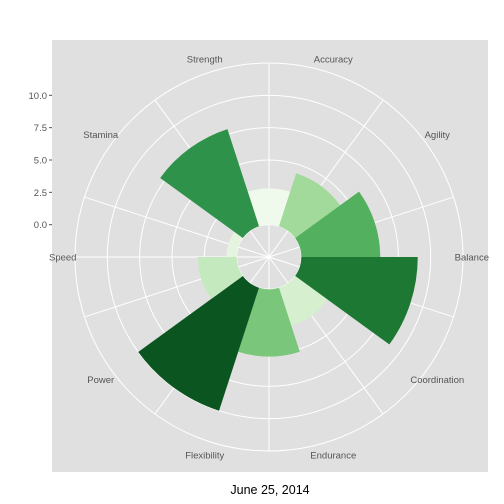 This screenshot has height=504, width=504. I want to click on category-label: Power, so click(100, 380).